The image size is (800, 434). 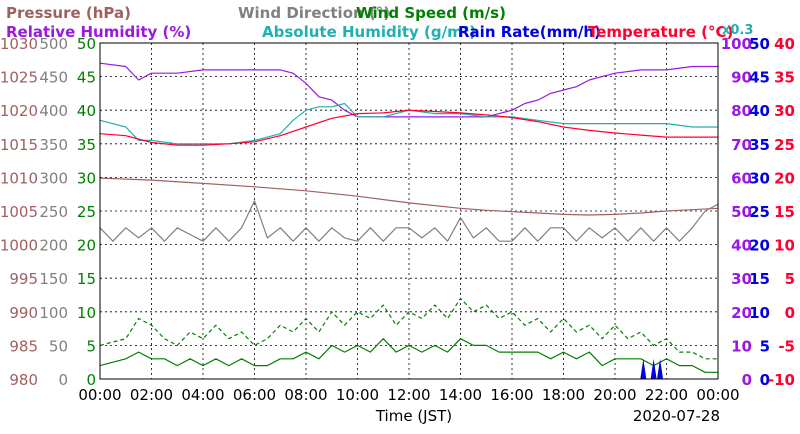 What do you see at coordinates (19, 111) in the screenshot?
I see `y-tick-label-pressure: 1020` at bounding box center [19, 111].